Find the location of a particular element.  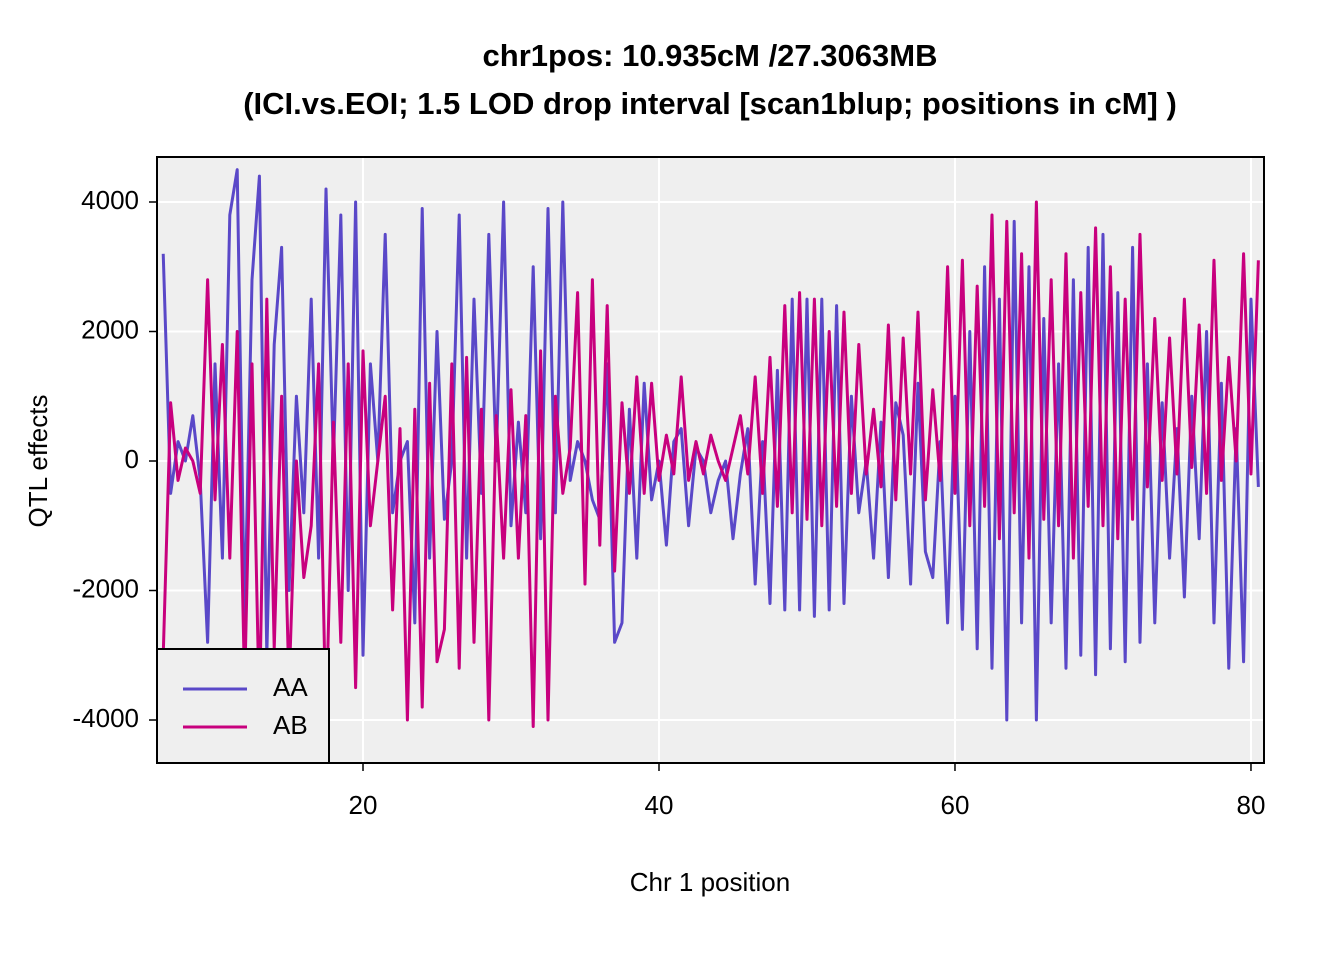

x-axis-label: Chr 1 position is located at coordinates (710, 882).